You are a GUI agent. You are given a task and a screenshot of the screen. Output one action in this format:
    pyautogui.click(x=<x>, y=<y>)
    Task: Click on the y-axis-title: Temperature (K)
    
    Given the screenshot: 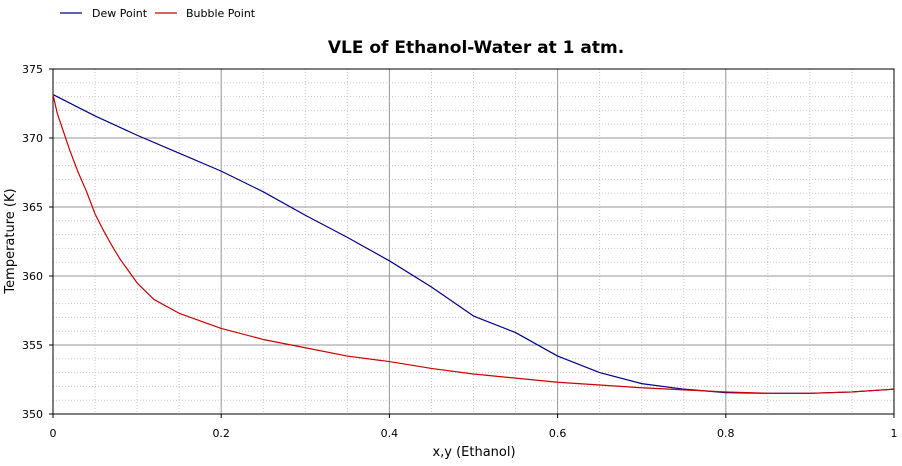 What is the action you would take?
    pyautogui.click(x=10, y=241)
    